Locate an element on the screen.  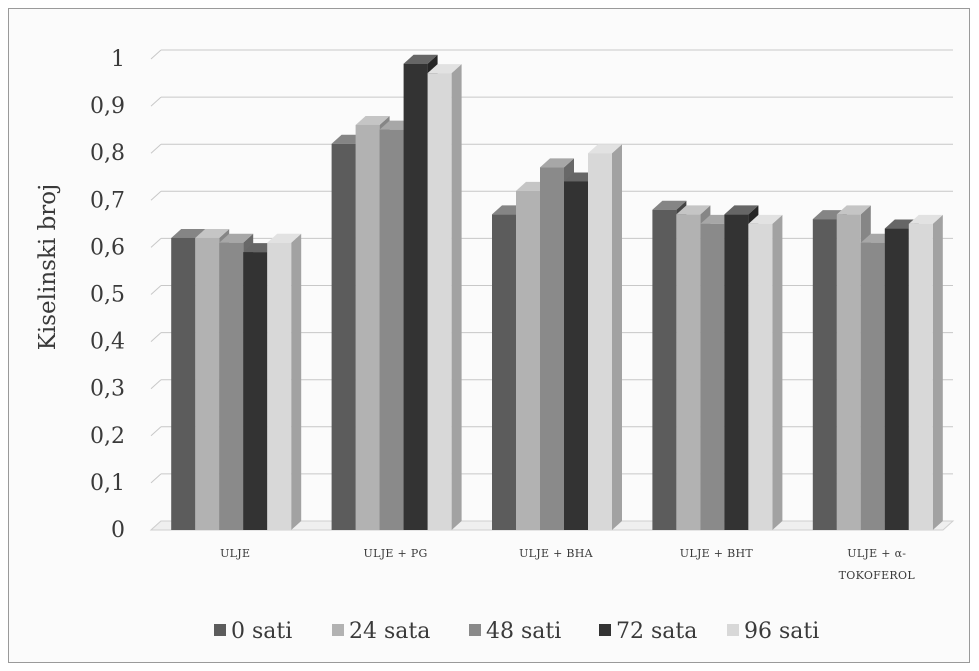
y-axis-ticks: 0 0,1 0,2 0,3 0,4 0,5 0,6 0,7 0,8 0,9 1 is located at coordinates (107, 295).